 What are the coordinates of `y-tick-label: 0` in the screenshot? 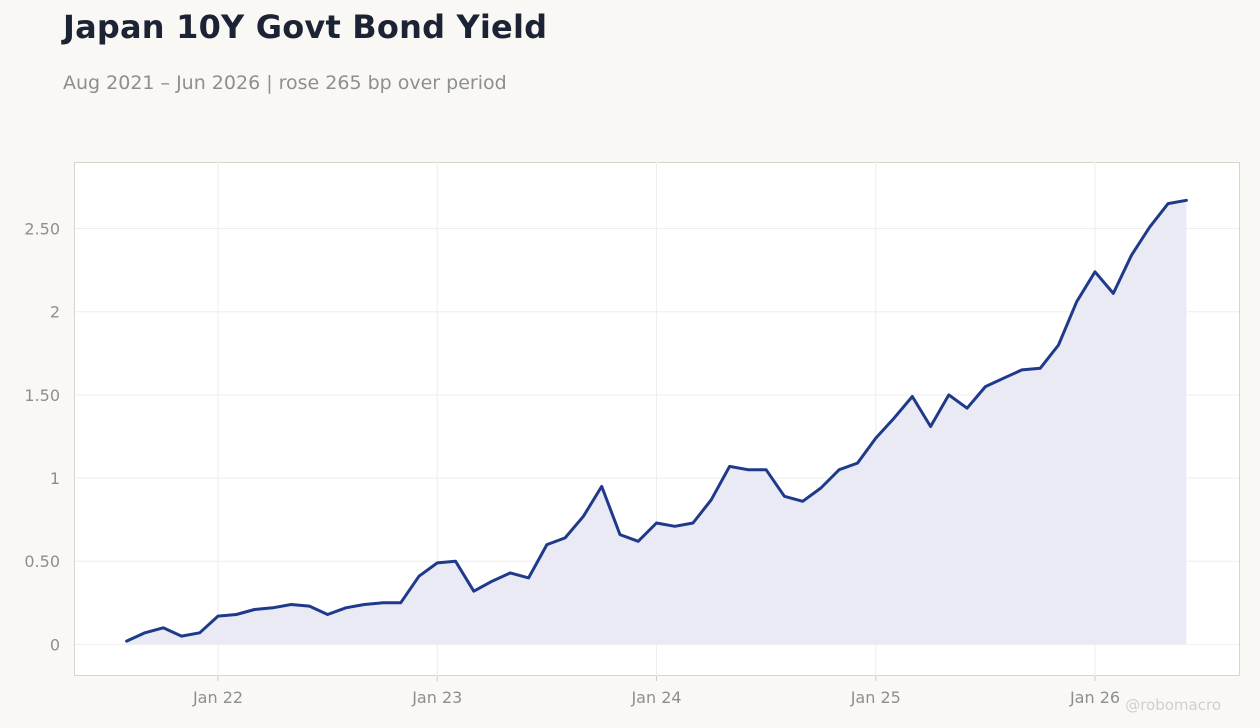 It's located at (55, 644).